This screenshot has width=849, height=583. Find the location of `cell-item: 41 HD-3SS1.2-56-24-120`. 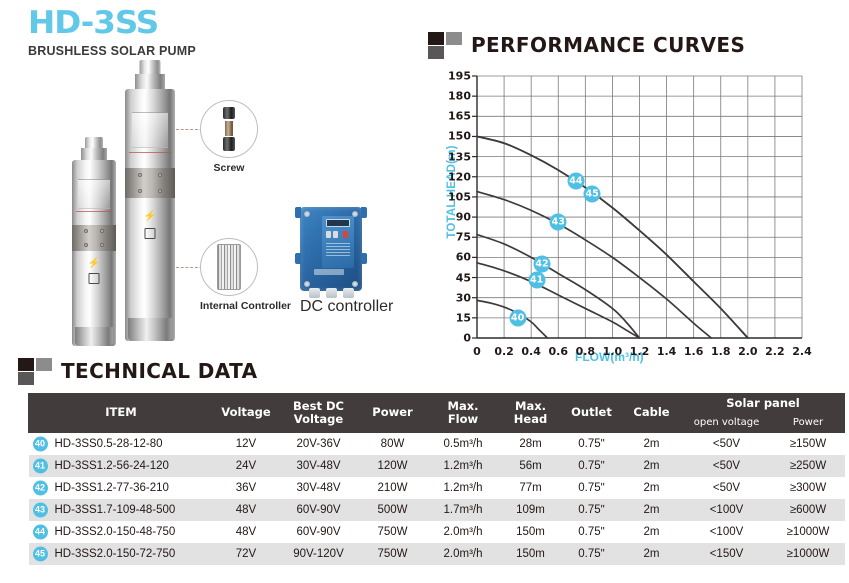

cell-item: 41 HD-3SS1.2-56-24-120 is located at coordinates (121, 465).